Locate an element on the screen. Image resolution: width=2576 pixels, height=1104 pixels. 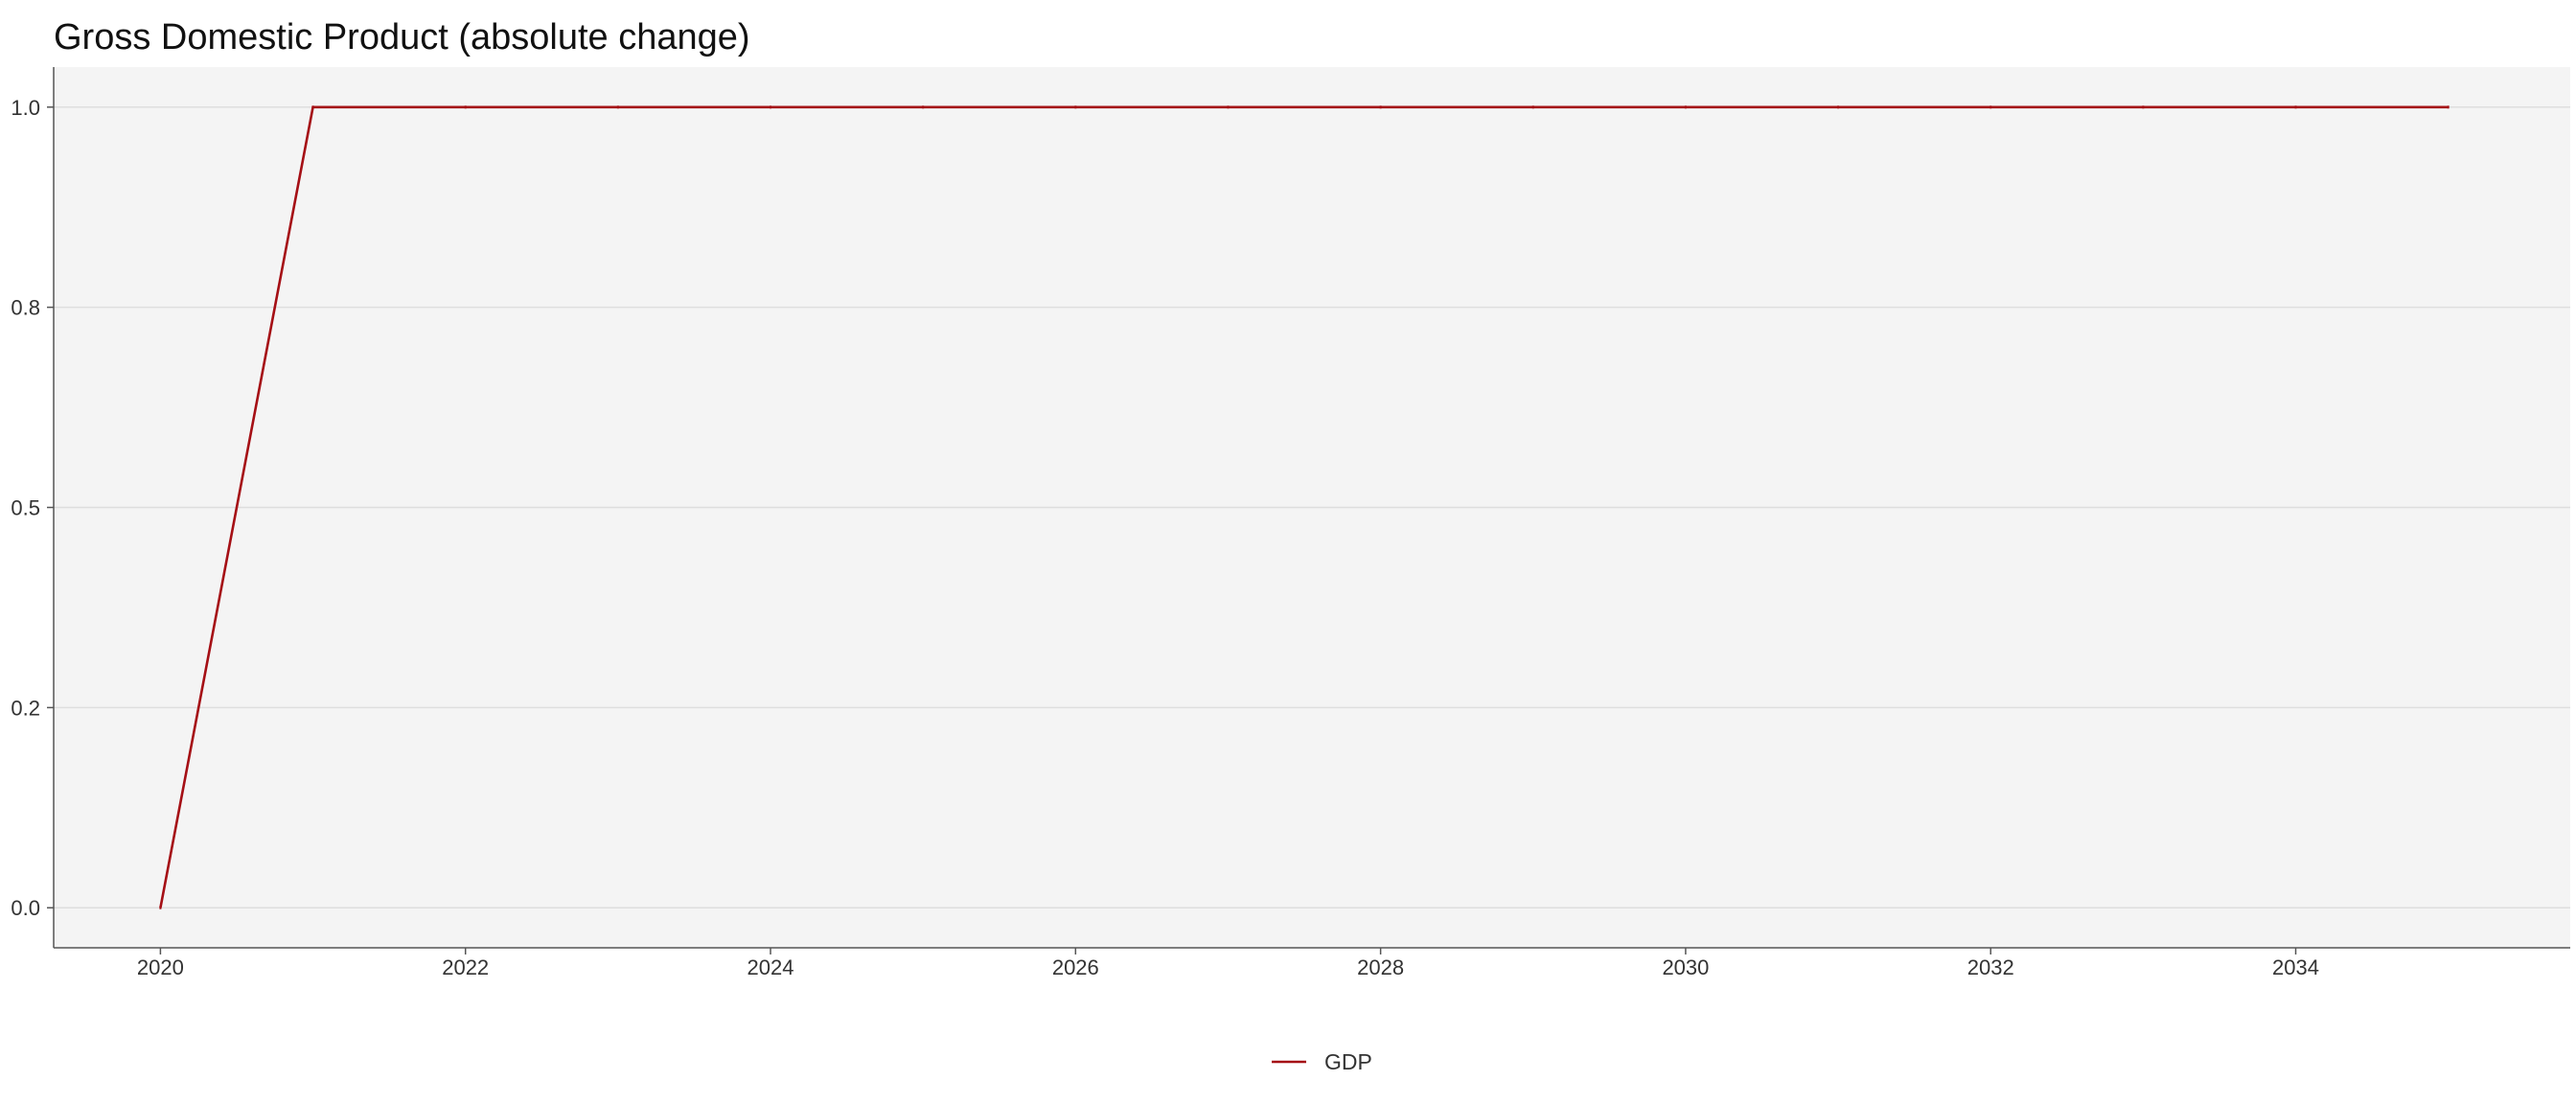
x-tick-label: 2022 is located at coordinates (466, 967).